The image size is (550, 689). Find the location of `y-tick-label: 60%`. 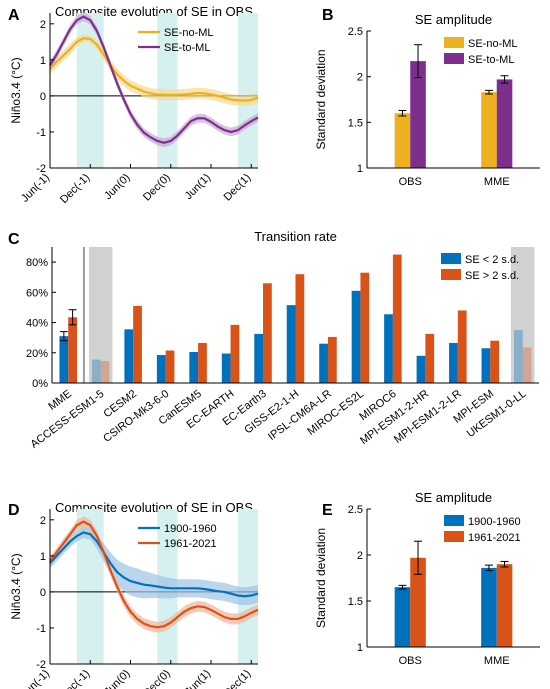

y-tick-label: 60% is located at coordinates (37, 293).